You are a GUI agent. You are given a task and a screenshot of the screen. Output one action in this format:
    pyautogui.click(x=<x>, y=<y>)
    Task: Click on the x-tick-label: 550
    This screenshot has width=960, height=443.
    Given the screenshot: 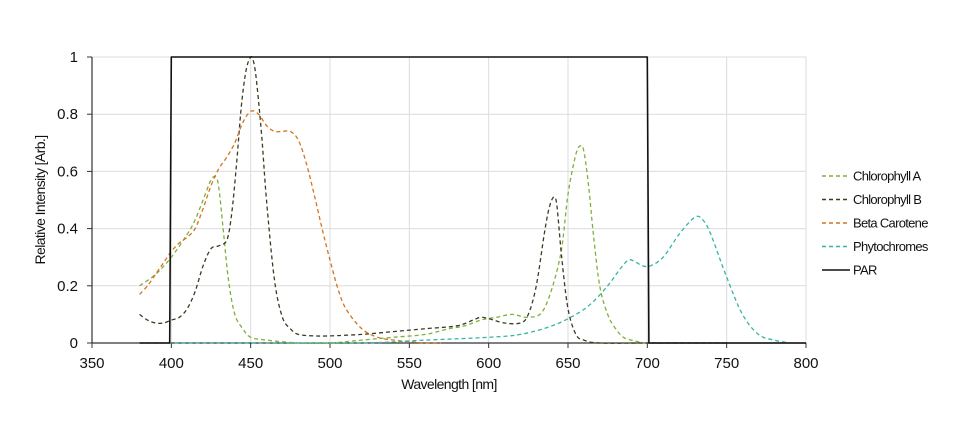 What is the action you would take?
    pyautogui.click(x=409, y=363)
    